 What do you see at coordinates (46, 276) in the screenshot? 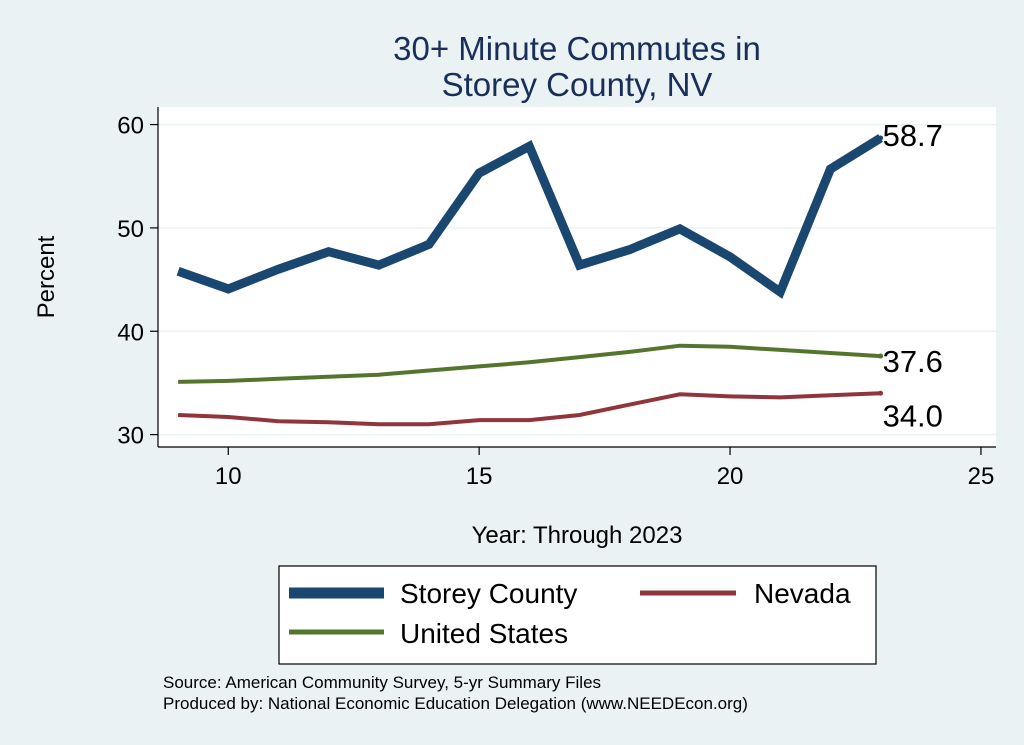
I see `y-axis-title: Percent` at bounding box center [46, 276].